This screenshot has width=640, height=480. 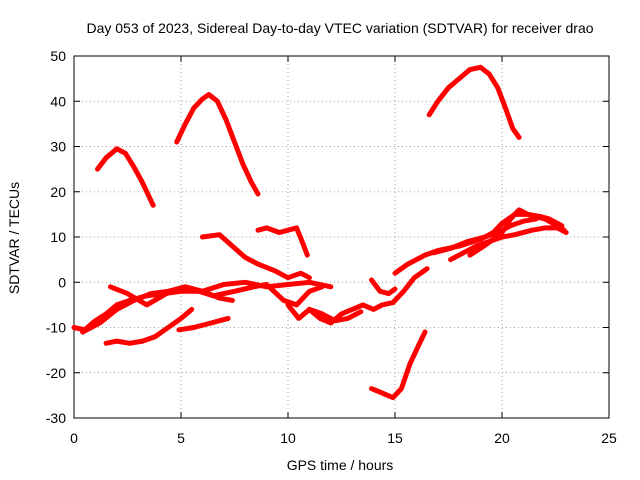 What do you see at coordinates (340, 465) in the screenshot?
I see `x-axis-label: GPS time / hours` at bounding box center [340, 465].